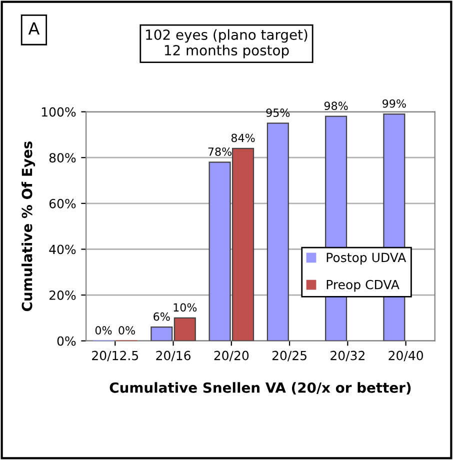 The width and height of the screenshot is (453, 460). I want to click on y-tick-label: 0%, so click(66, 341).